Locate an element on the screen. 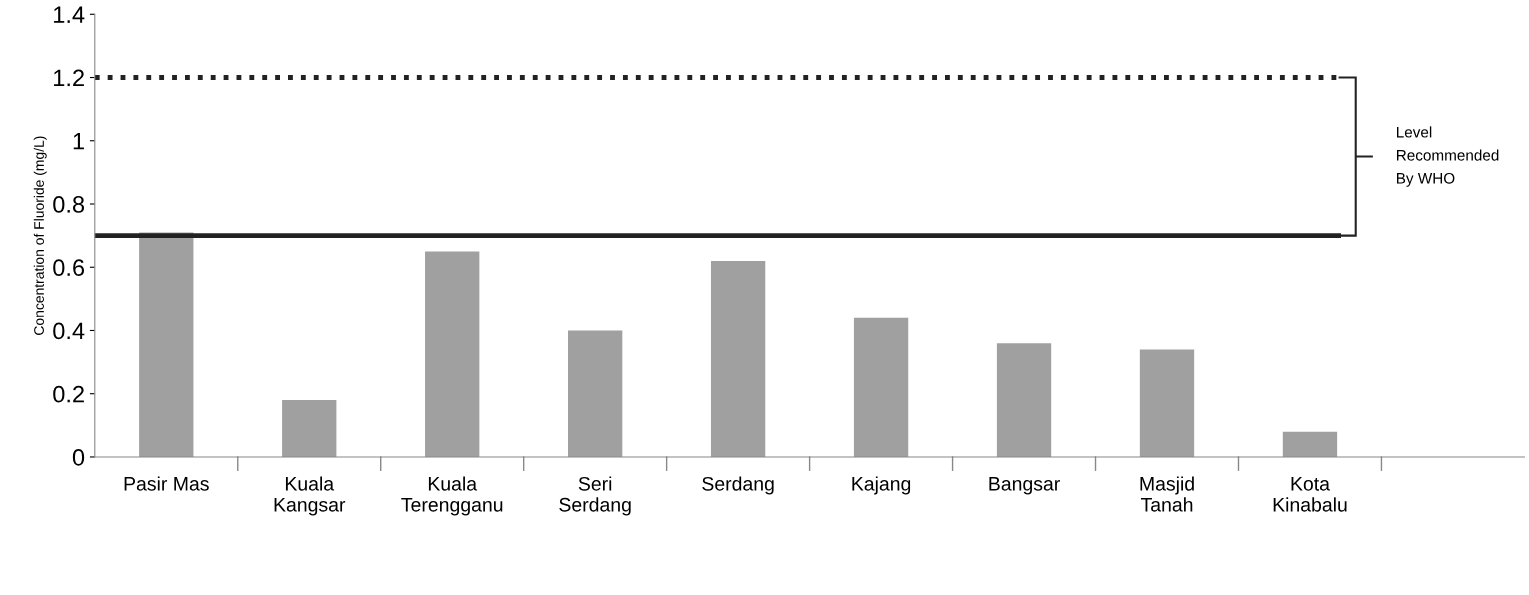 The image size is (1529, 595). y-tick-label: 0 is located at coordinates (78, 457).